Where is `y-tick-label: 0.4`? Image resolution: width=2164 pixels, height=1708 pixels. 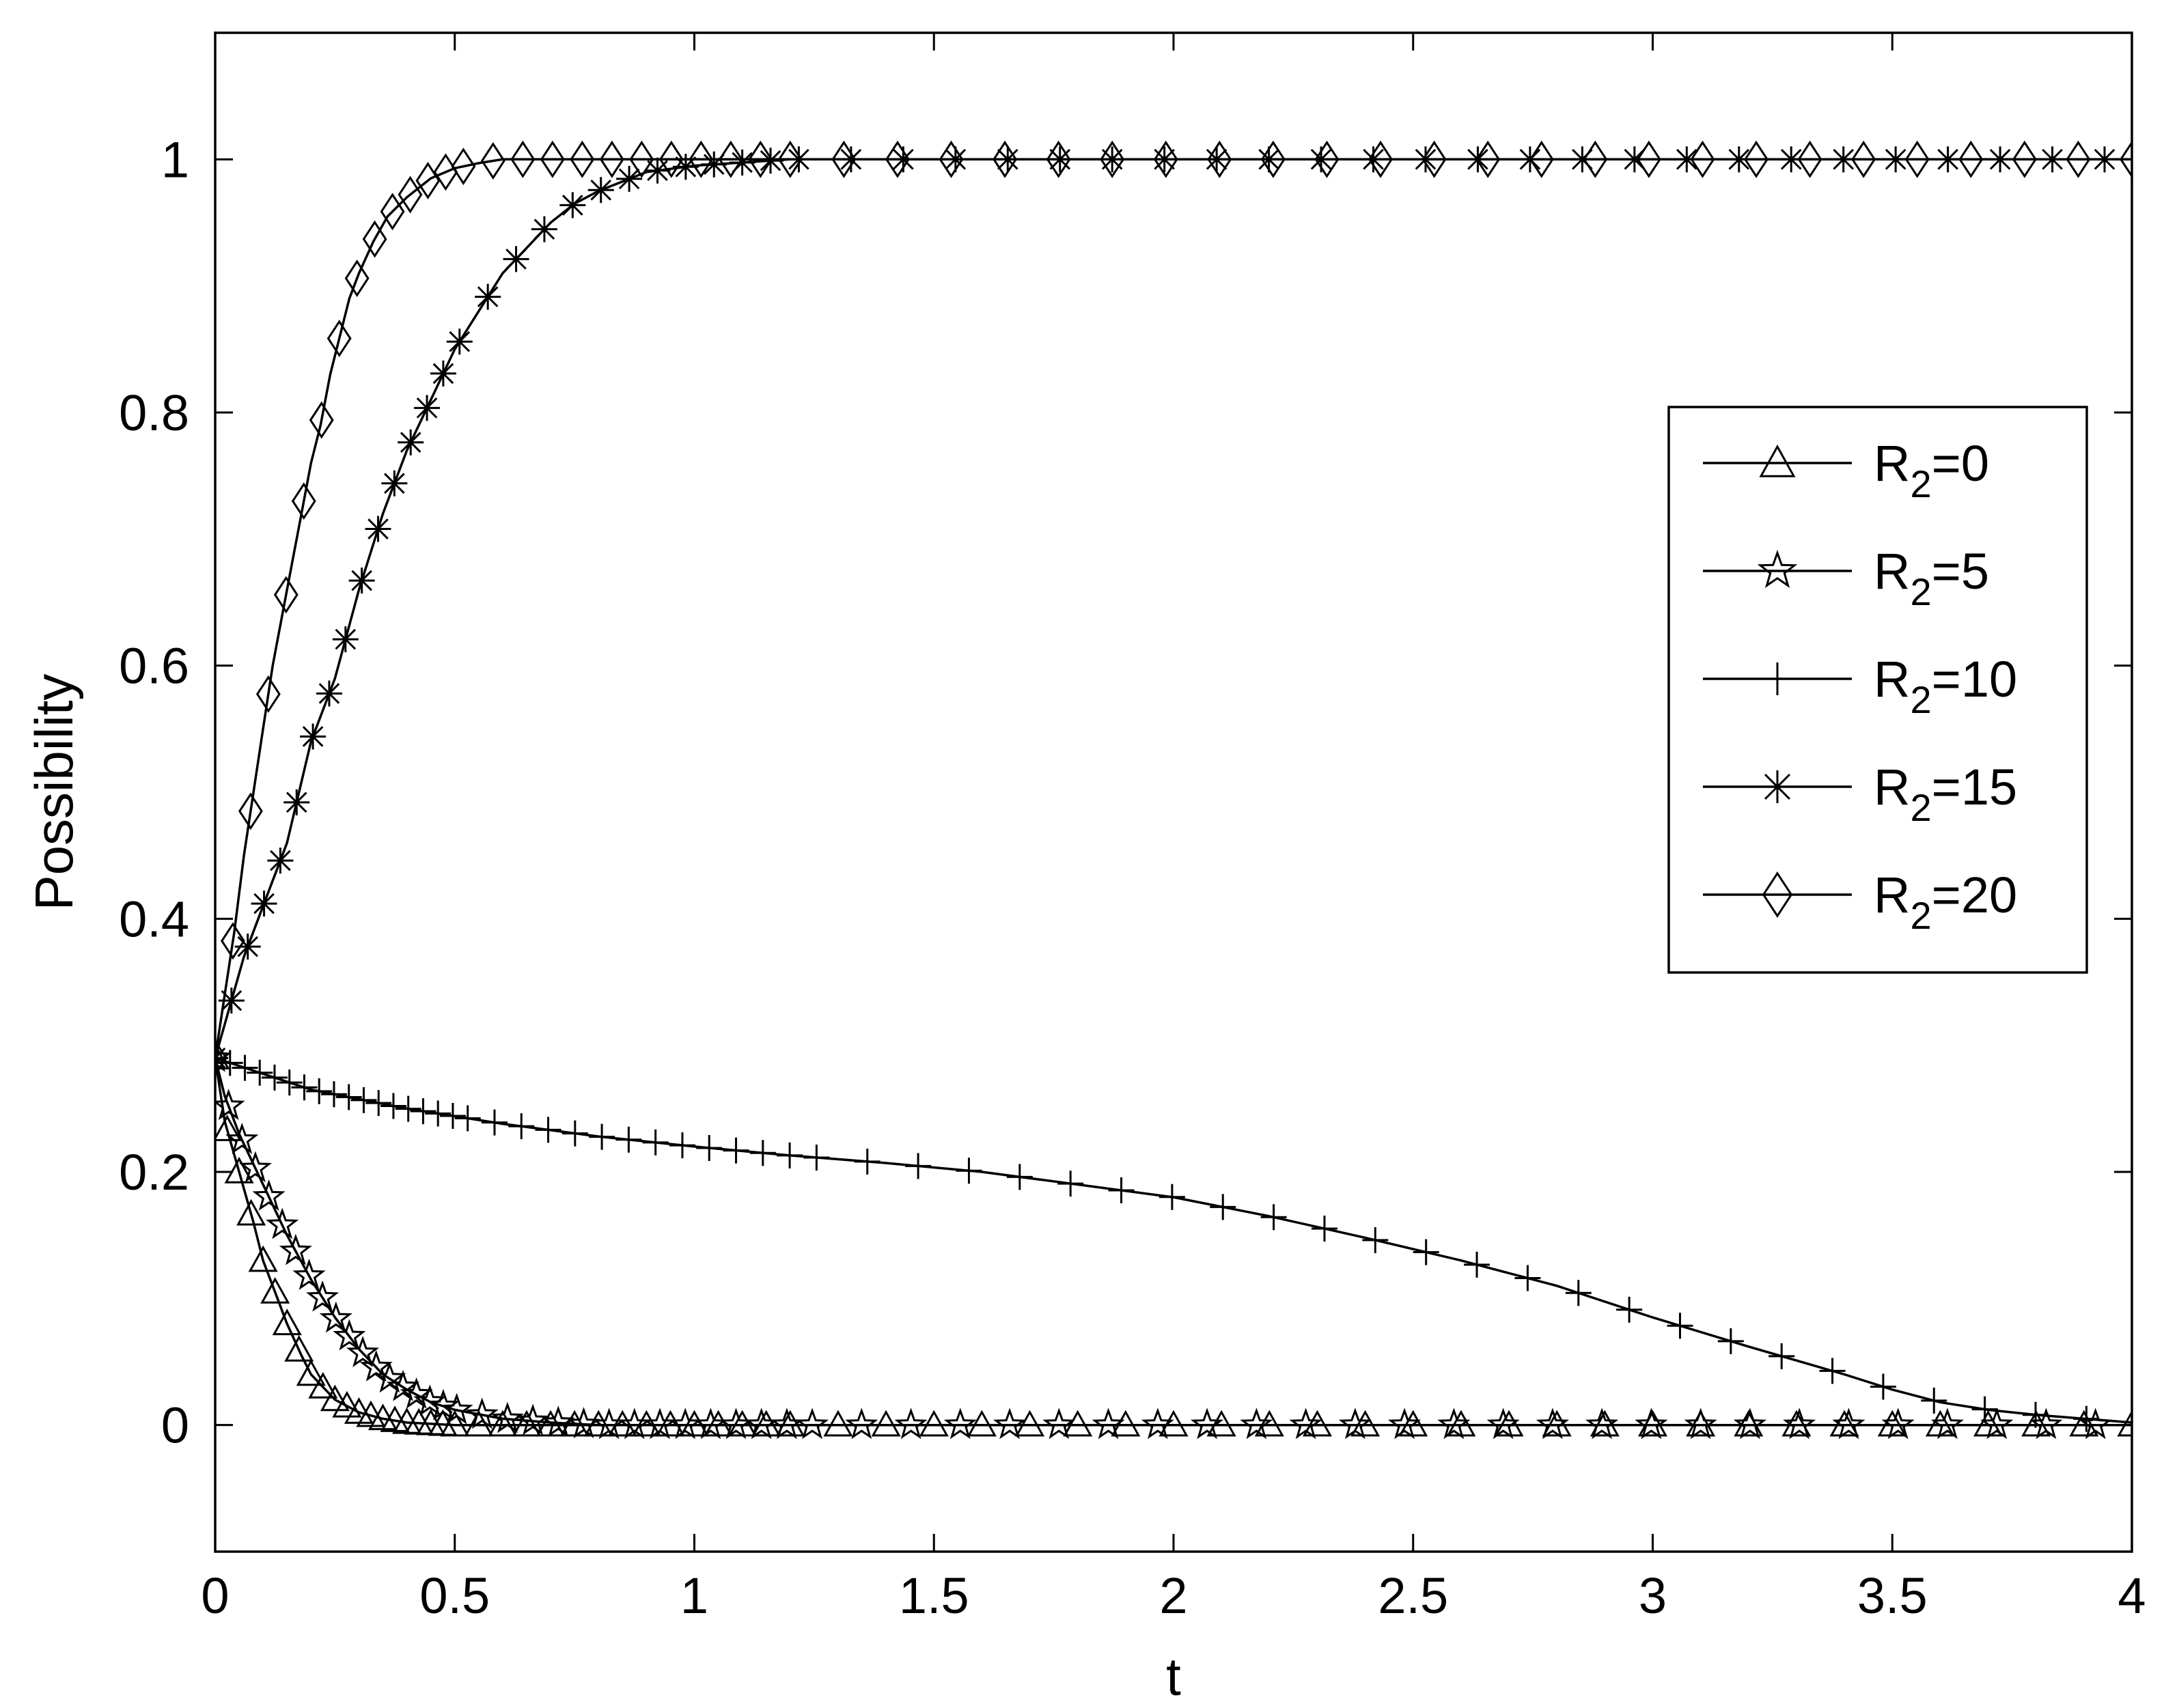 y-tick-label: 0.4 is located at coordinates (154, 919).